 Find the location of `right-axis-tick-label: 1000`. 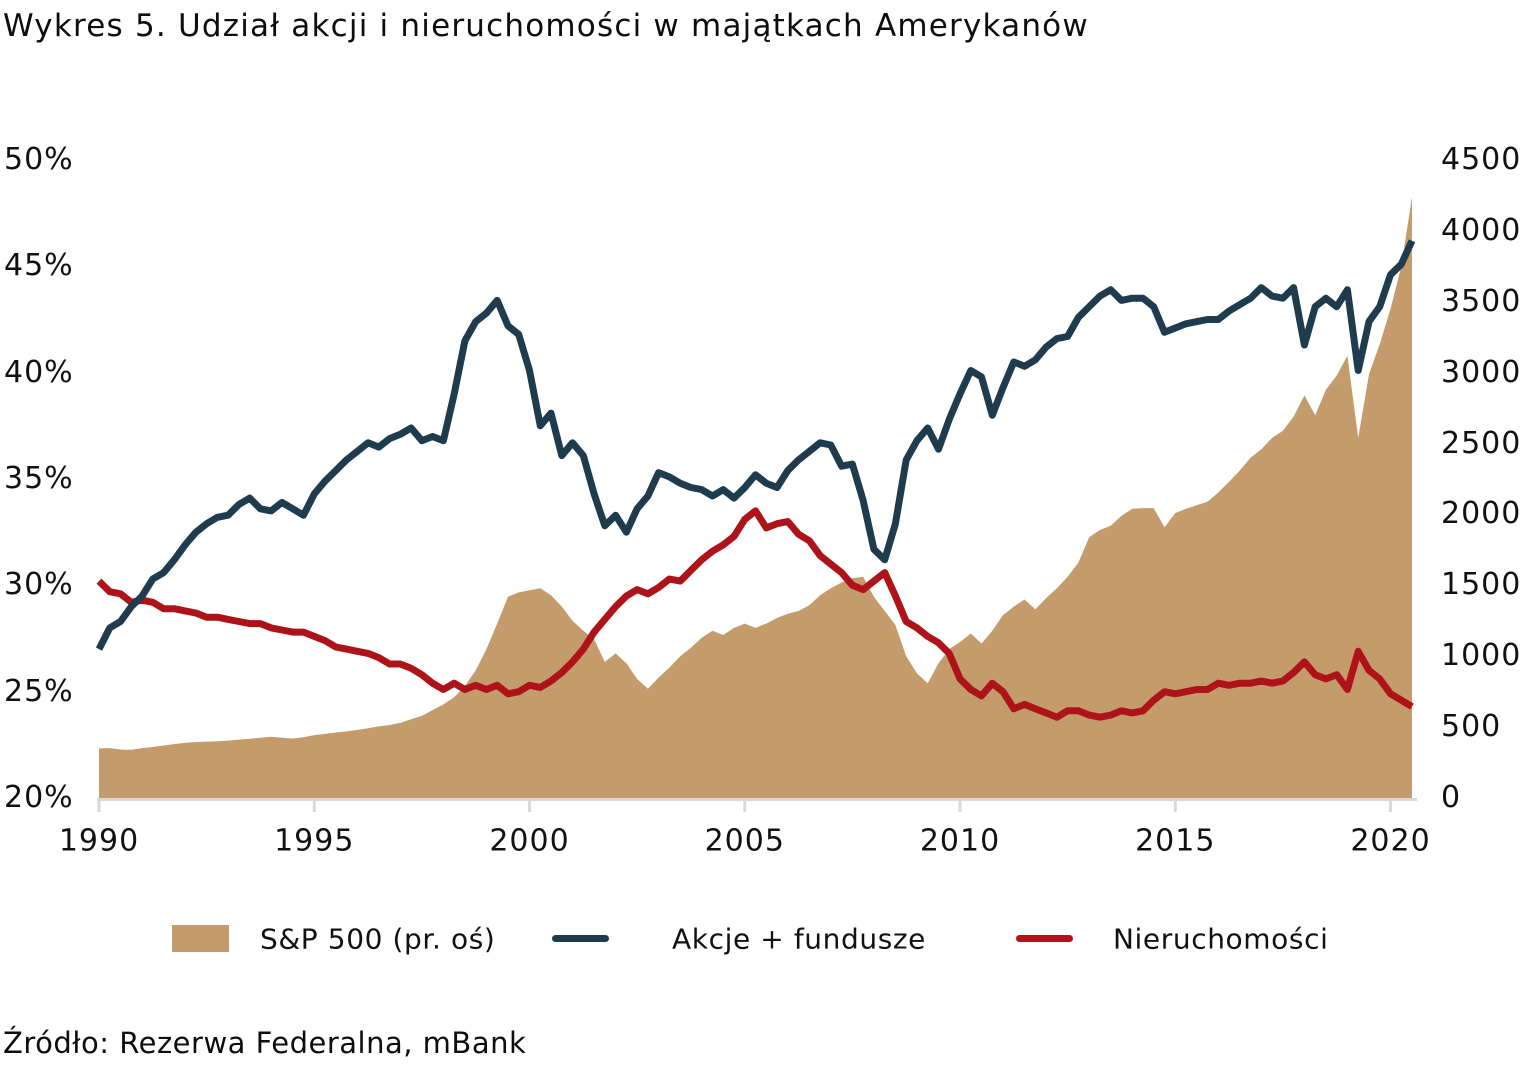

right-axis-tick-label: 1000 is located at coordinates (1481, 656).